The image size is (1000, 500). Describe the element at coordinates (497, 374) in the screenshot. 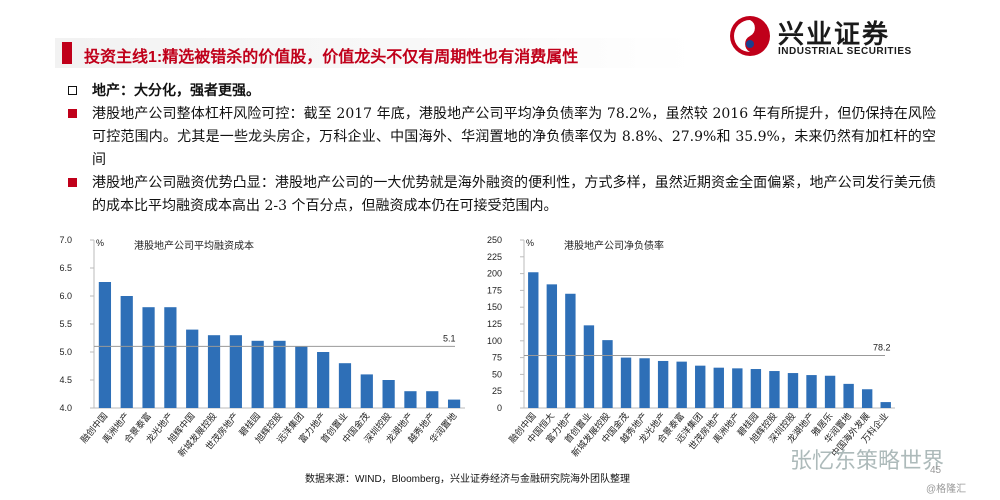

I see `y-tick-label: 50` at that location.